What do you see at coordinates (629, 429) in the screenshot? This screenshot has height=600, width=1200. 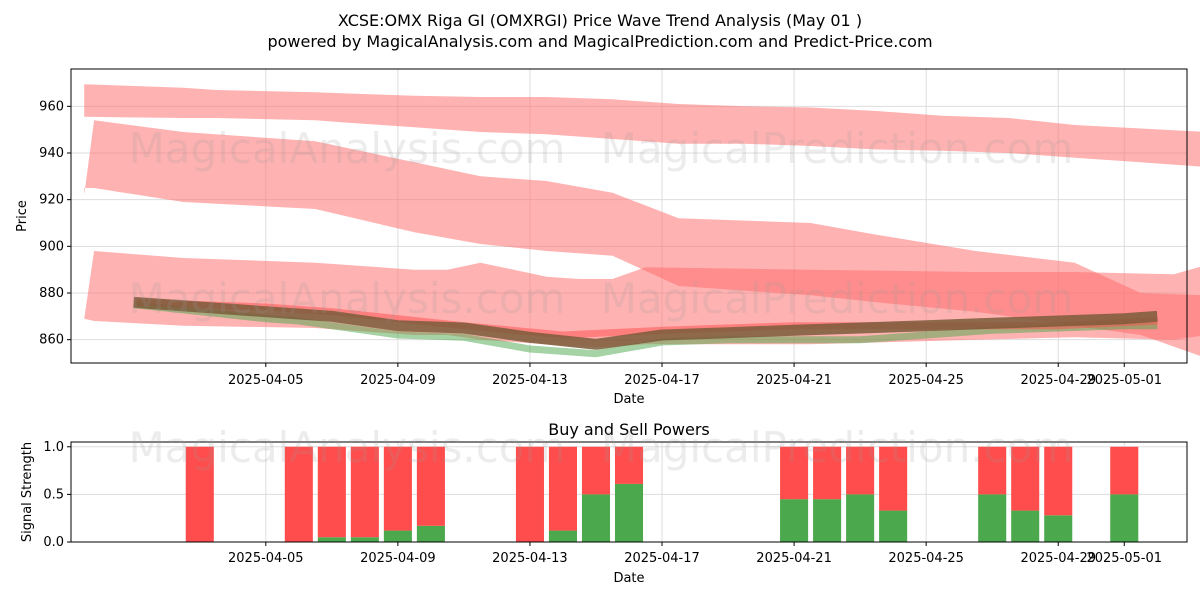 I see `bottom-chart-title: Buy and Sell Powers` at bounding box center [629, 429].